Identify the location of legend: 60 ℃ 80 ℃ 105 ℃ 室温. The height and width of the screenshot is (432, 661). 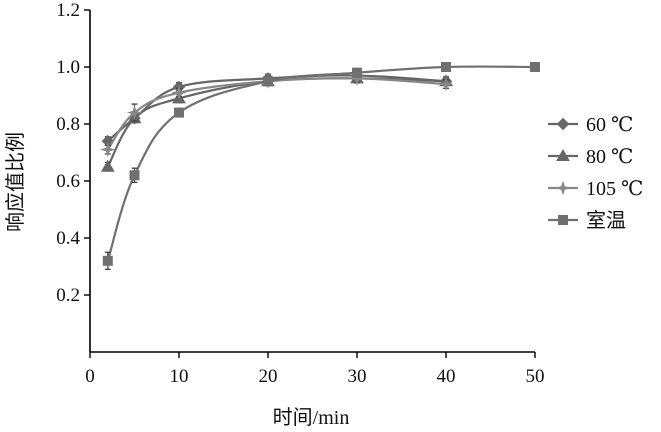
(595, 173).